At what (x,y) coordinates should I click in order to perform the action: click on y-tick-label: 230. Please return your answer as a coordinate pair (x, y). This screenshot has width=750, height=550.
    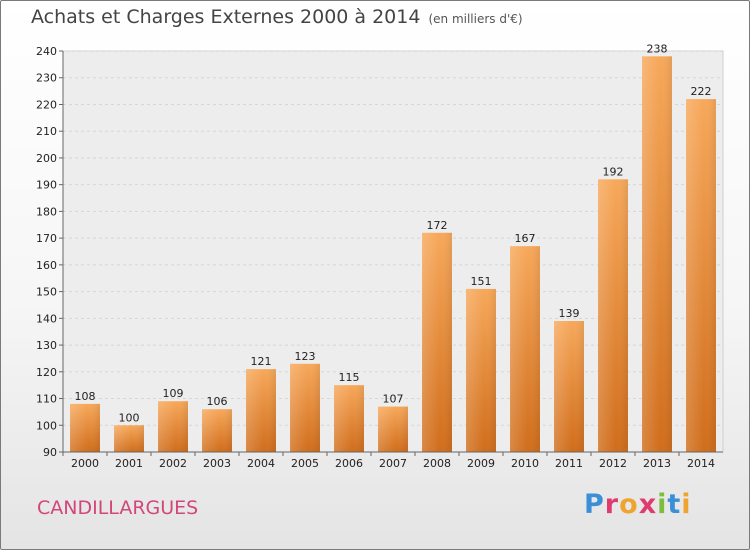
    Looking at the image, I should click on (46, 78).